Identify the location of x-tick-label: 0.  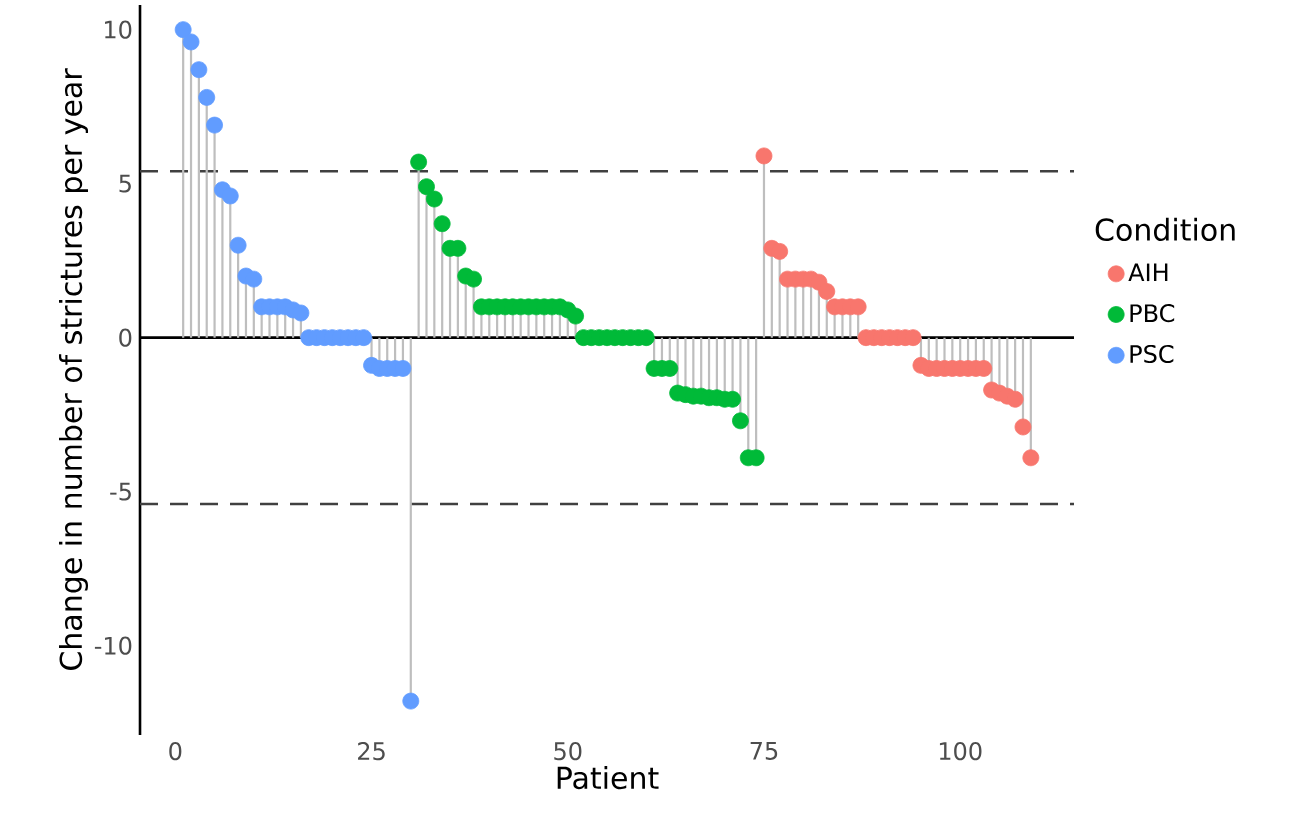
(175, 751).